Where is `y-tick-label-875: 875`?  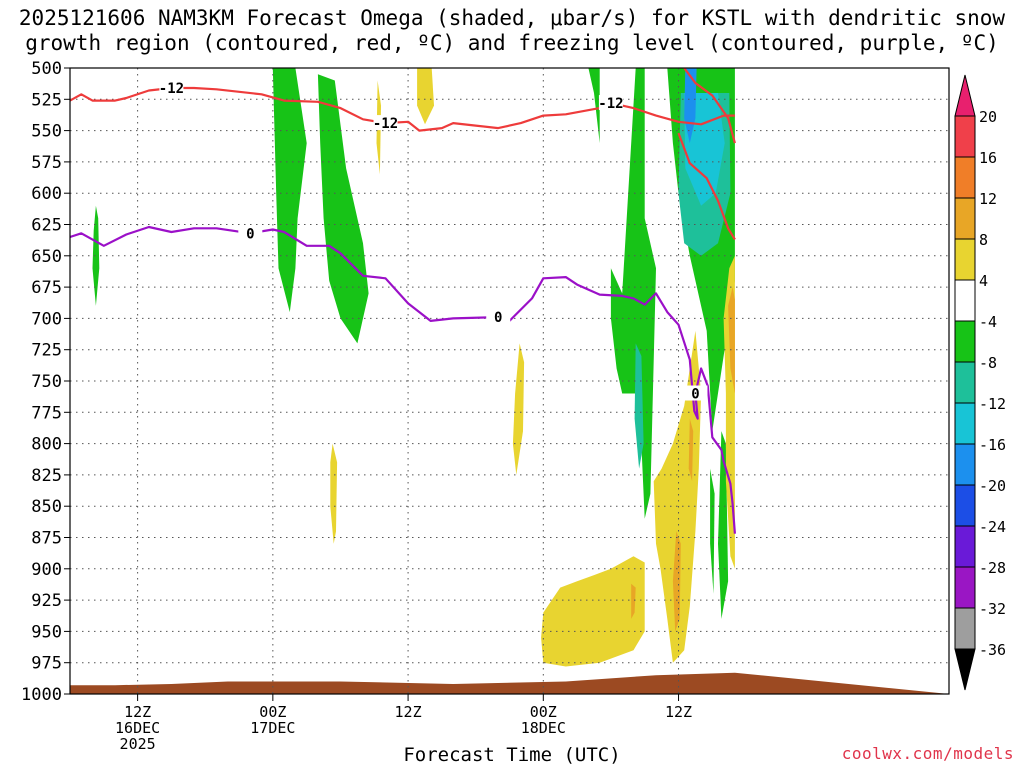
y-tick-label-875: 875 is located at coordinates (46, 539).